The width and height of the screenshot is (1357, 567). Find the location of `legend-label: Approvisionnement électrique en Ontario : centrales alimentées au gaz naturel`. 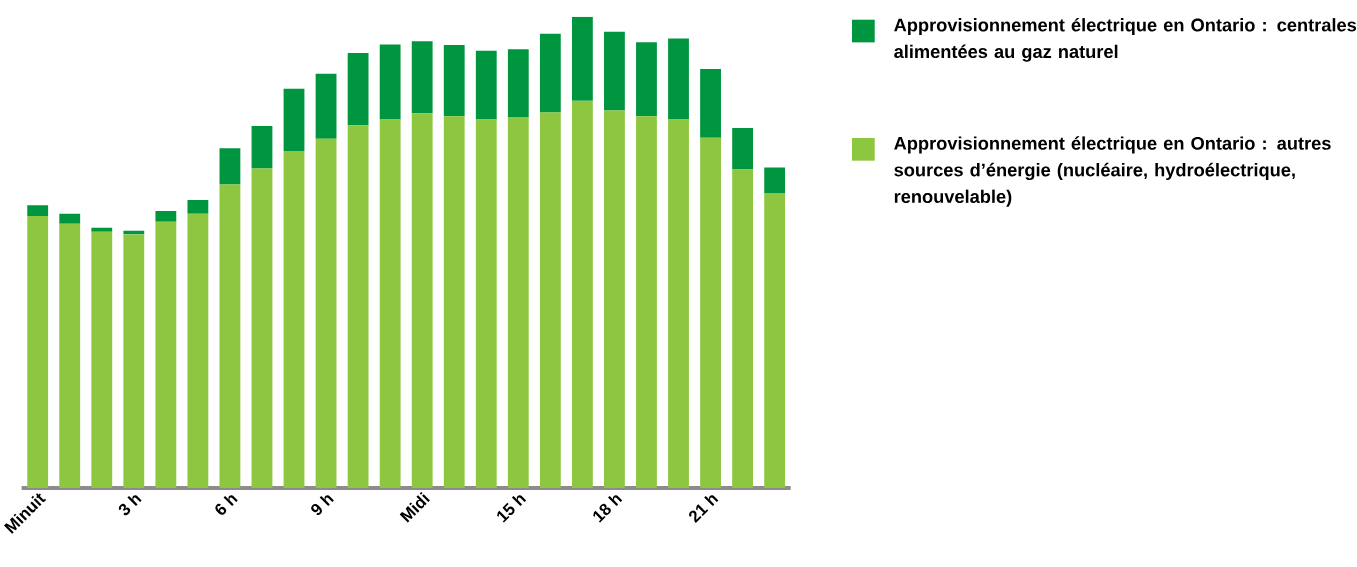

legend-label: Approvisionnement électrique en Ontario : centrales alimentées au gaz naturel is located at coordinates (1125, 40).